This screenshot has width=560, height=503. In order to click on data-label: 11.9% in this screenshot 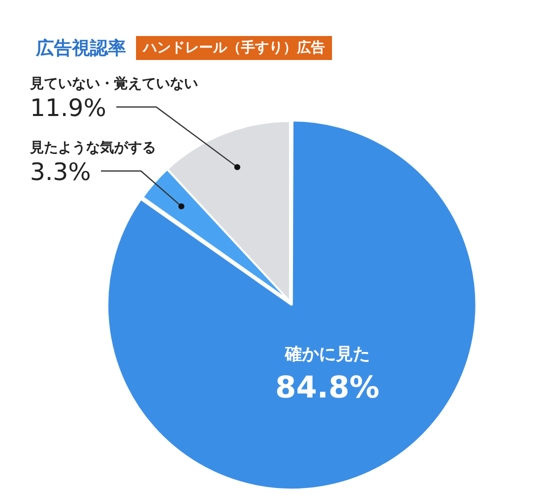, I will do `click(68, 108)`.